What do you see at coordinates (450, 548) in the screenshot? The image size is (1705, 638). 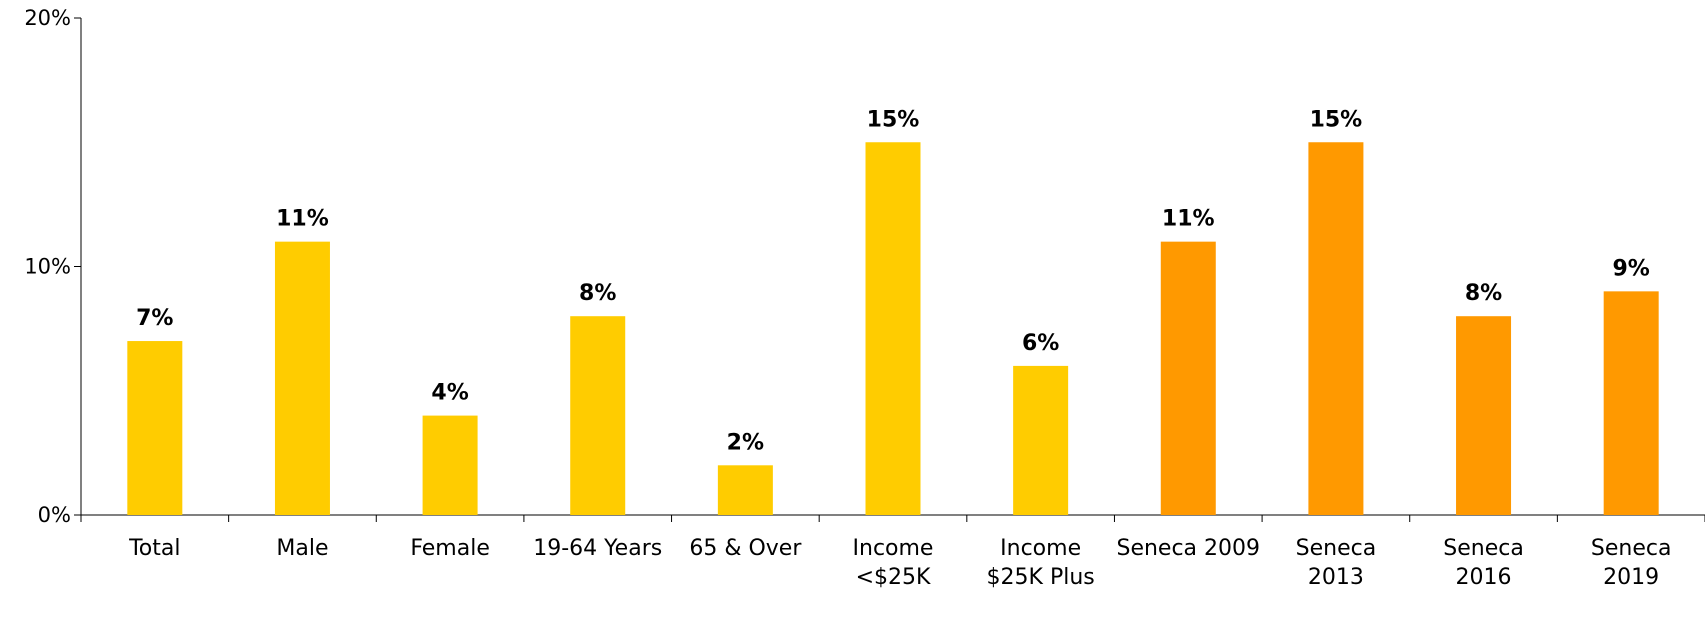 I see `category-label: Female` at bounding box center [450, 548].